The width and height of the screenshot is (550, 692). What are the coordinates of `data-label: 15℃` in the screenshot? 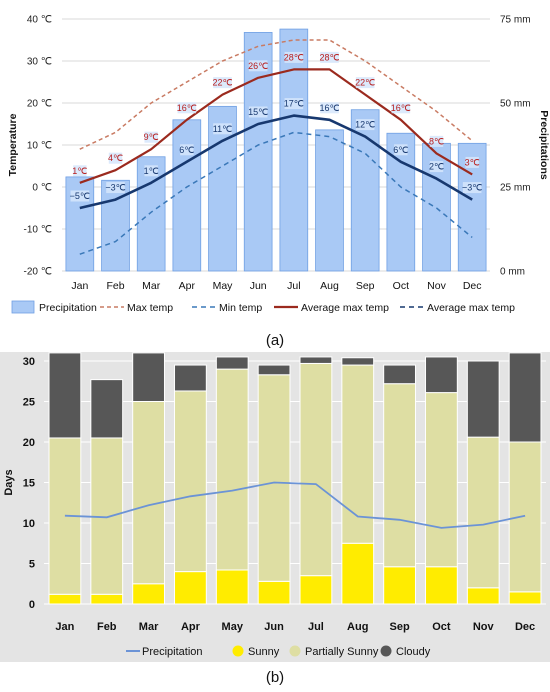 It's located at (258, 112).